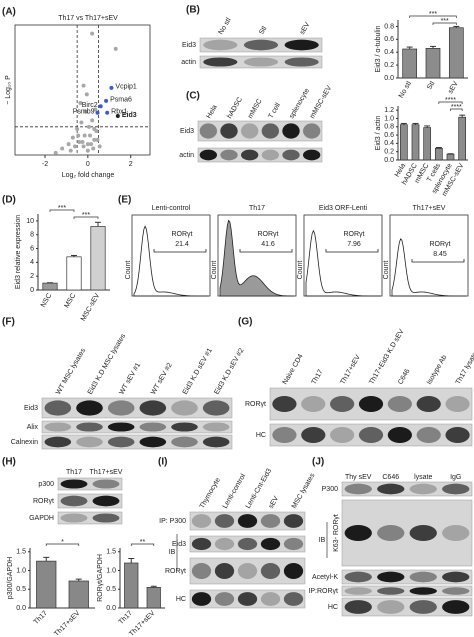 Image resolution: width=474 pixels, height=637 pixels. Describe the element at coordinates (8, 322) in the screenshot. I see `panel-label: (F)` at that location.